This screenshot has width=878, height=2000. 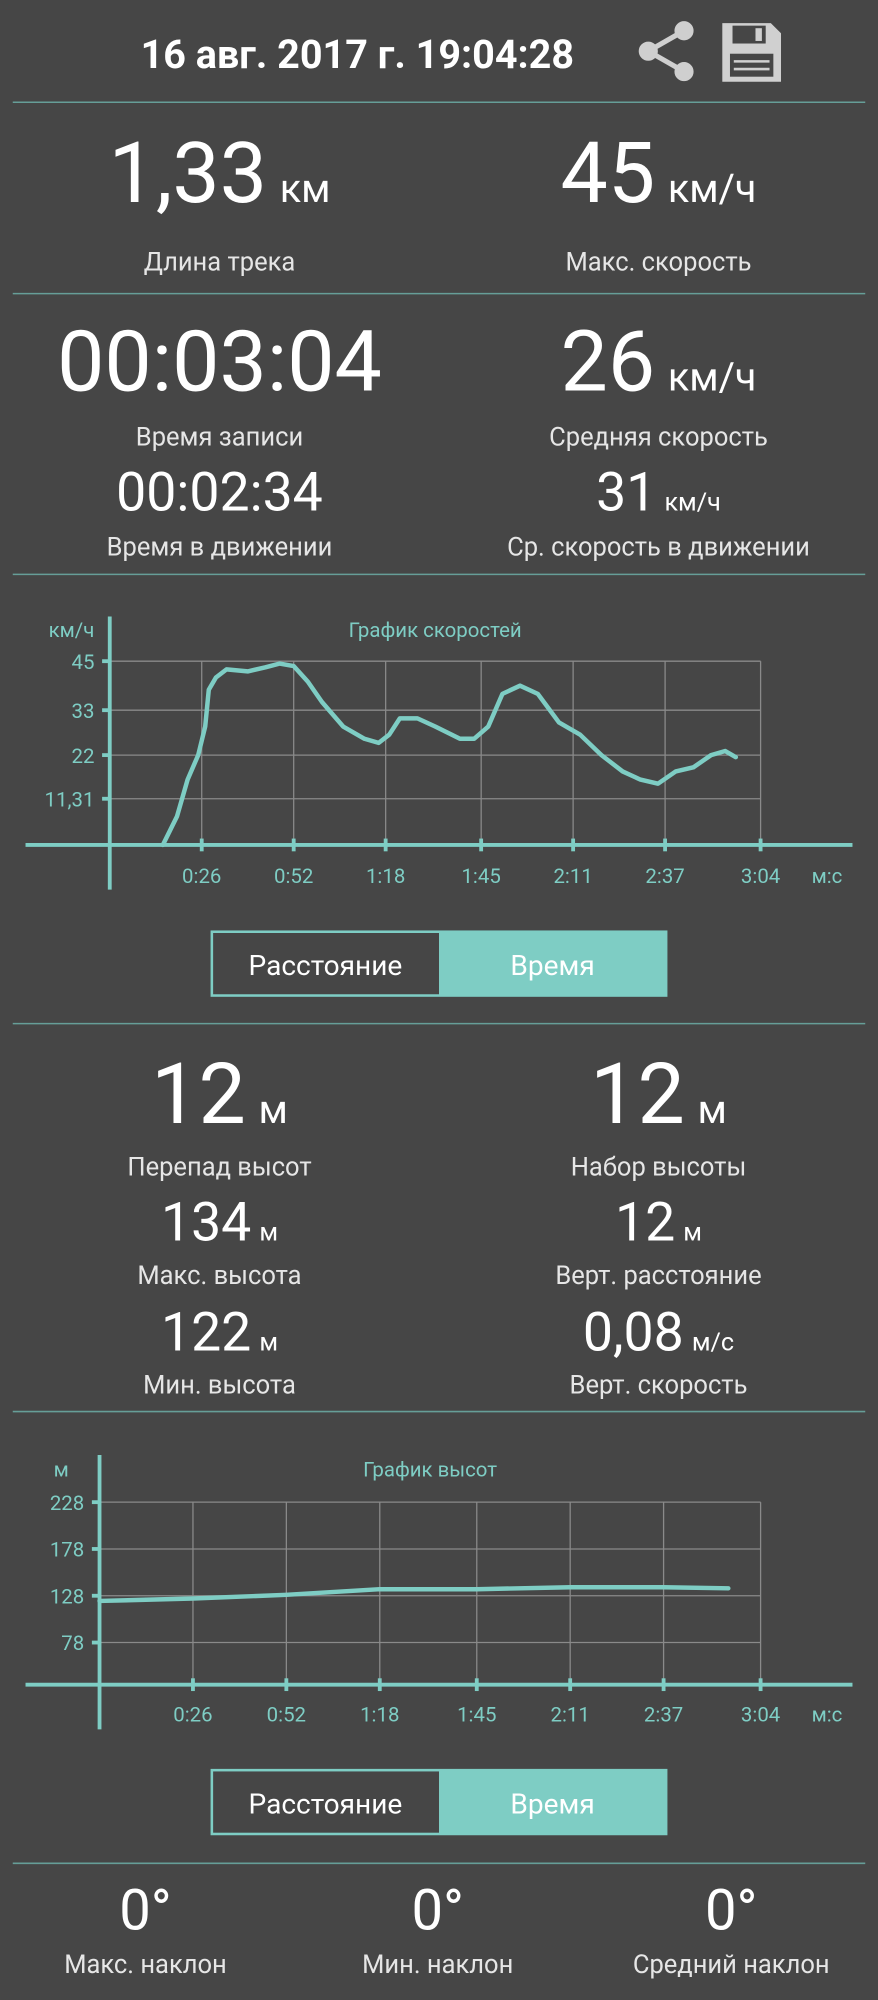 I want to click on stat-label: Макс. наклон, so click(x=145, y=1965).